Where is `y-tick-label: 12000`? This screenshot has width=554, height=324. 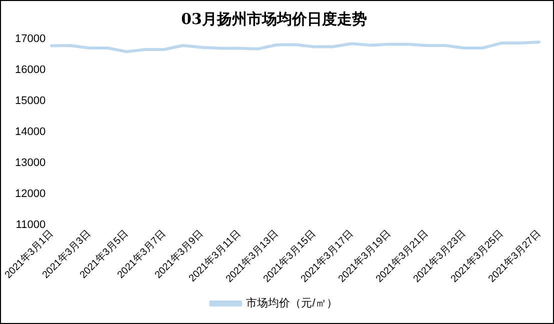
y-tick-label: 12000 is located at coordinates (30, 194).